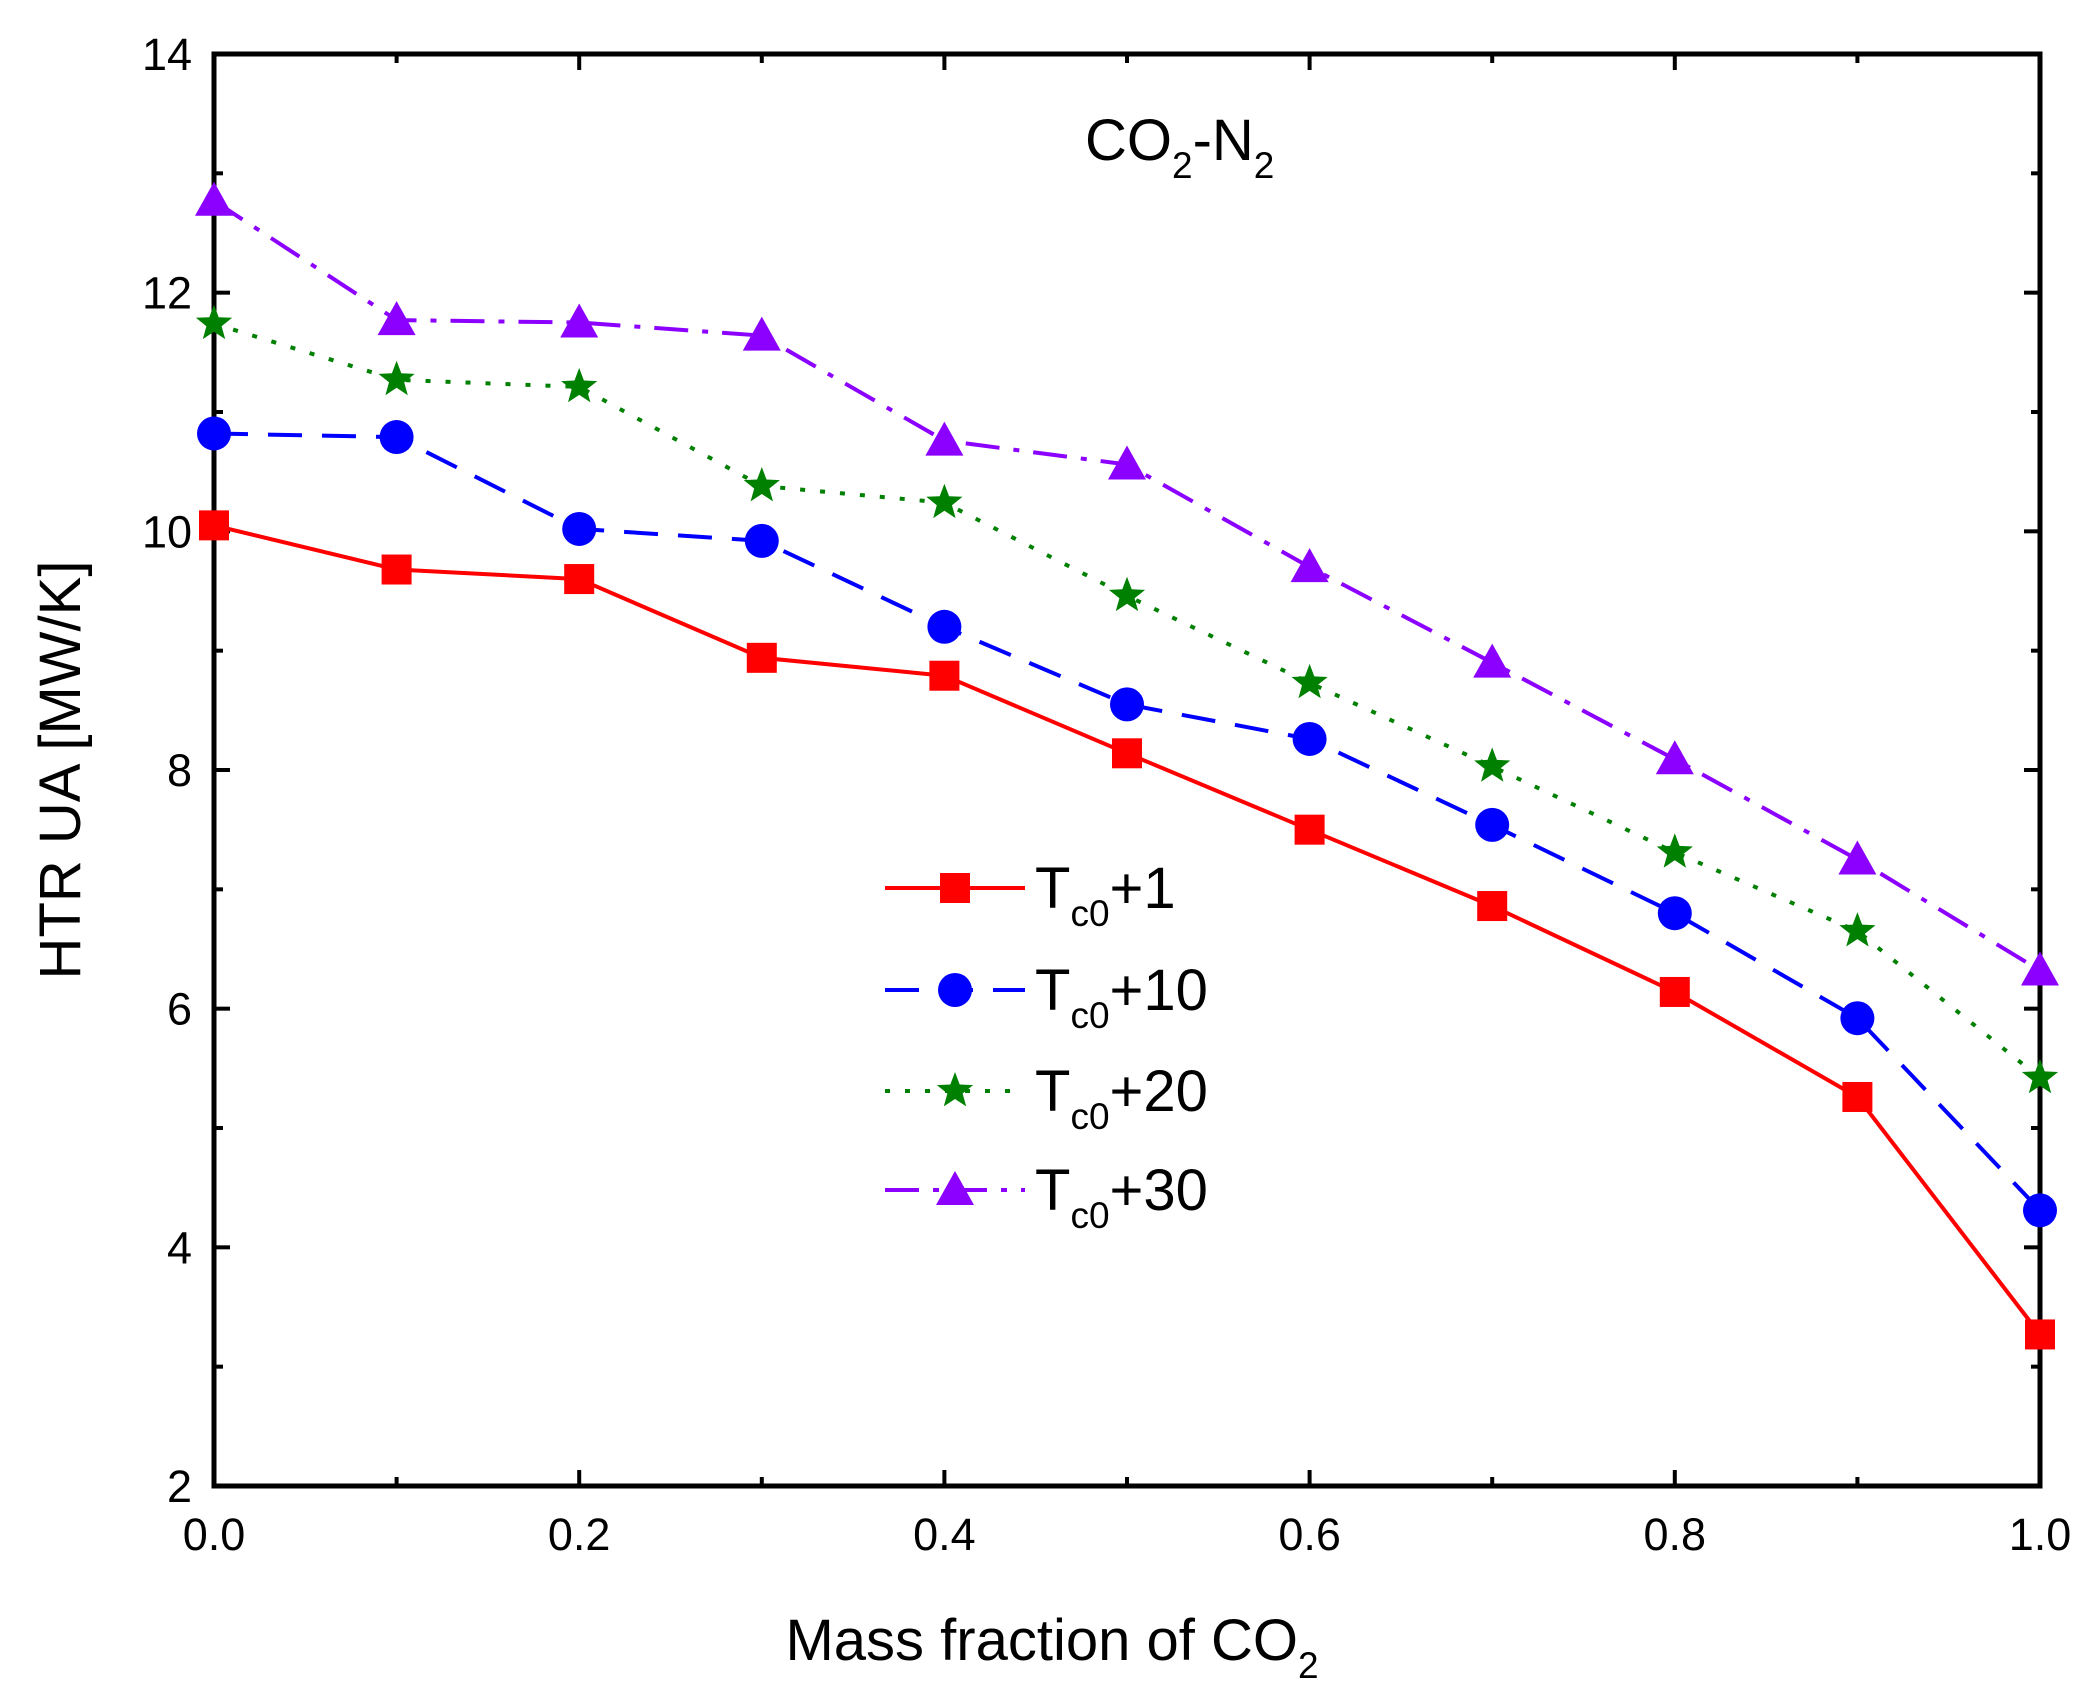  I want to click on data-point-s2-p10, so click(1857, 1018).